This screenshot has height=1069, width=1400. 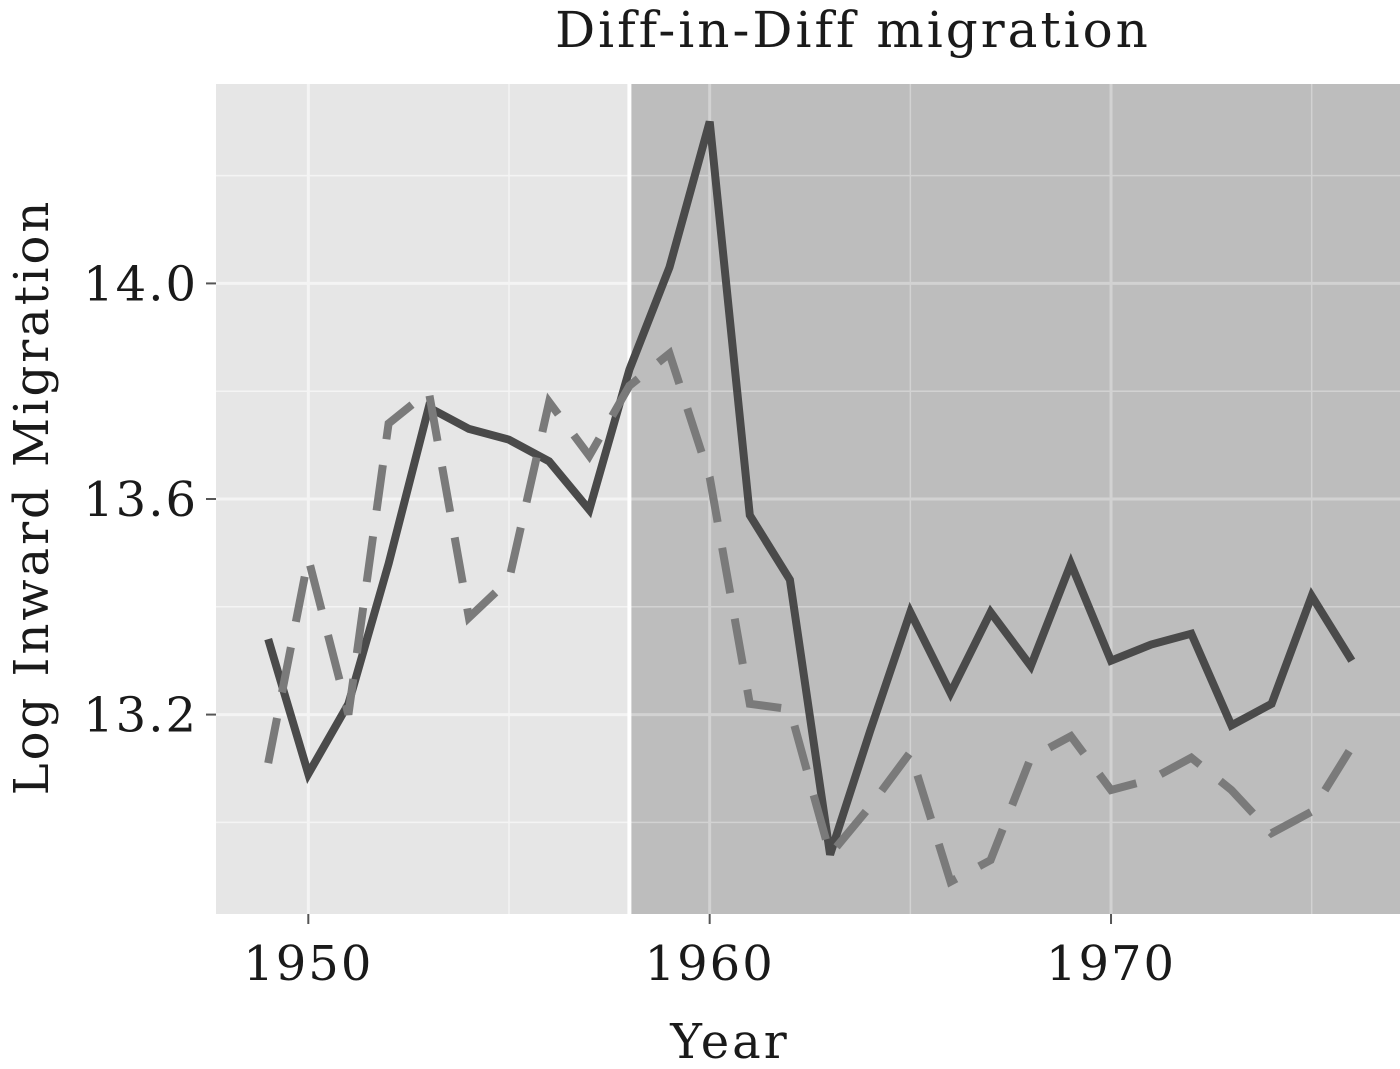 What do you see at coordinates (729, 1041) in the screenshot?
I see `x-axis-title: Year` at bounding box center [729, 1041].